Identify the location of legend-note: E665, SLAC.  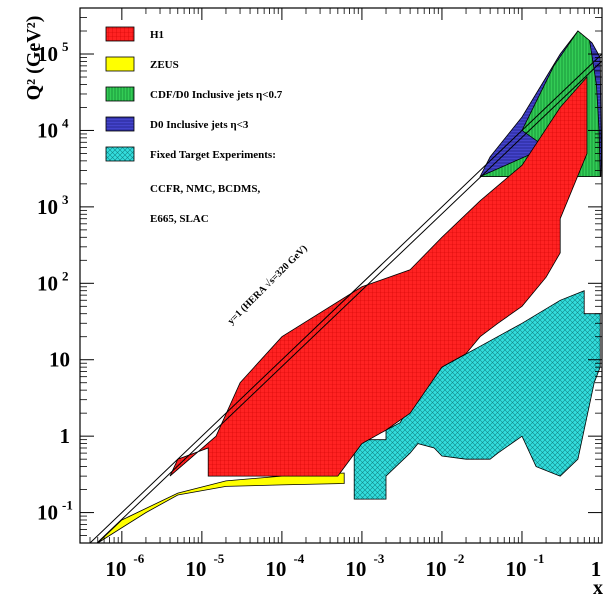
(179, 219).